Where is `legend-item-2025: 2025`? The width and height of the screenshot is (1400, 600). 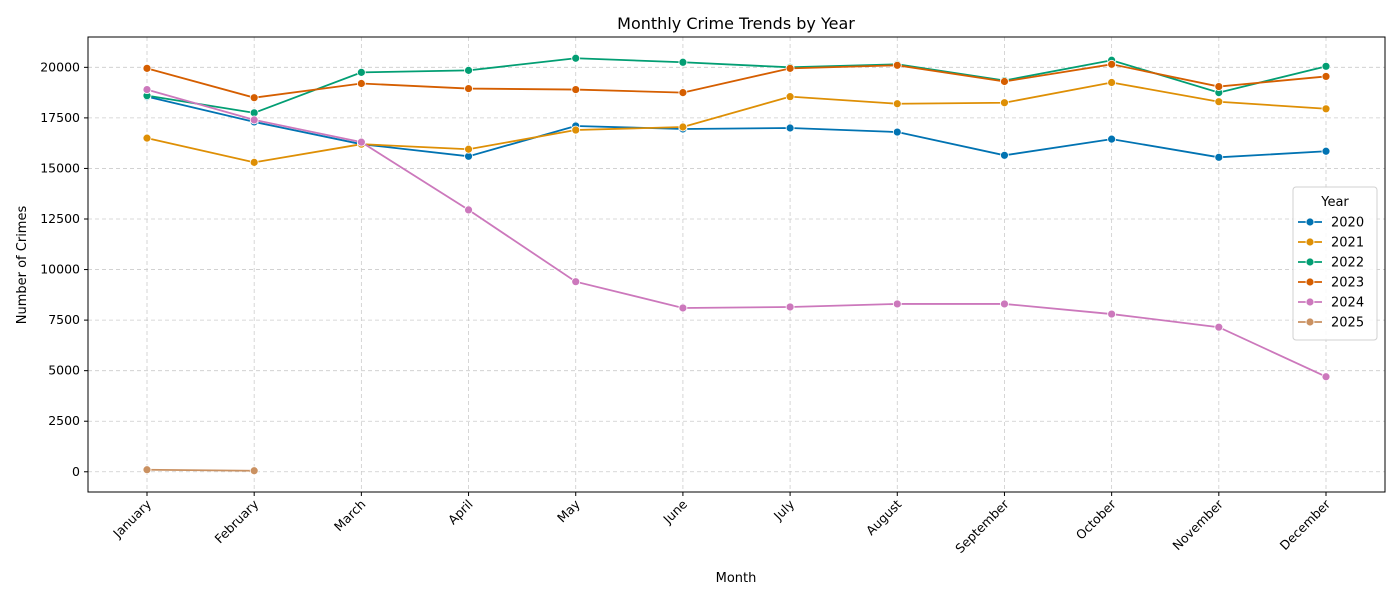 legend-item-2025: 2025 is located at coordinates (1331, 323).